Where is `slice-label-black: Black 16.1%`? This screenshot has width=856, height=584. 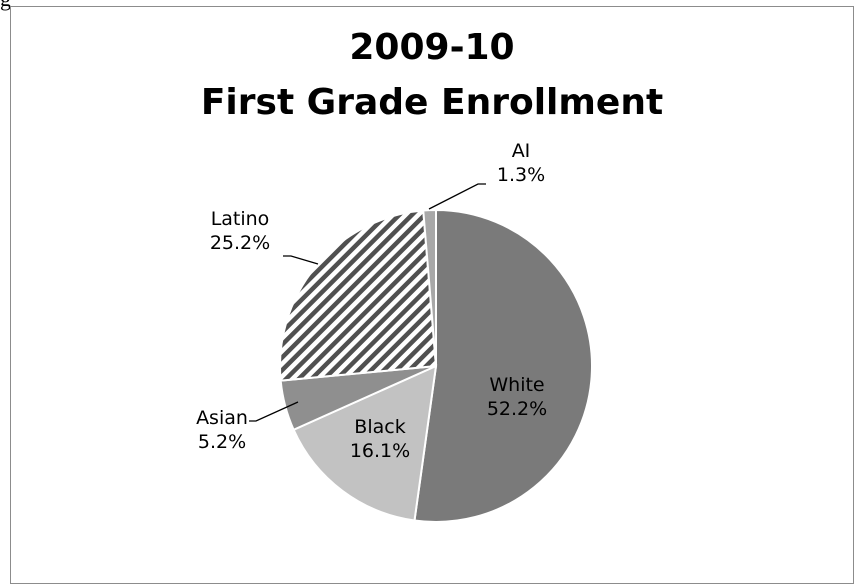 slice-label-black: Black 16.1% is located at coordinates (380, 439).